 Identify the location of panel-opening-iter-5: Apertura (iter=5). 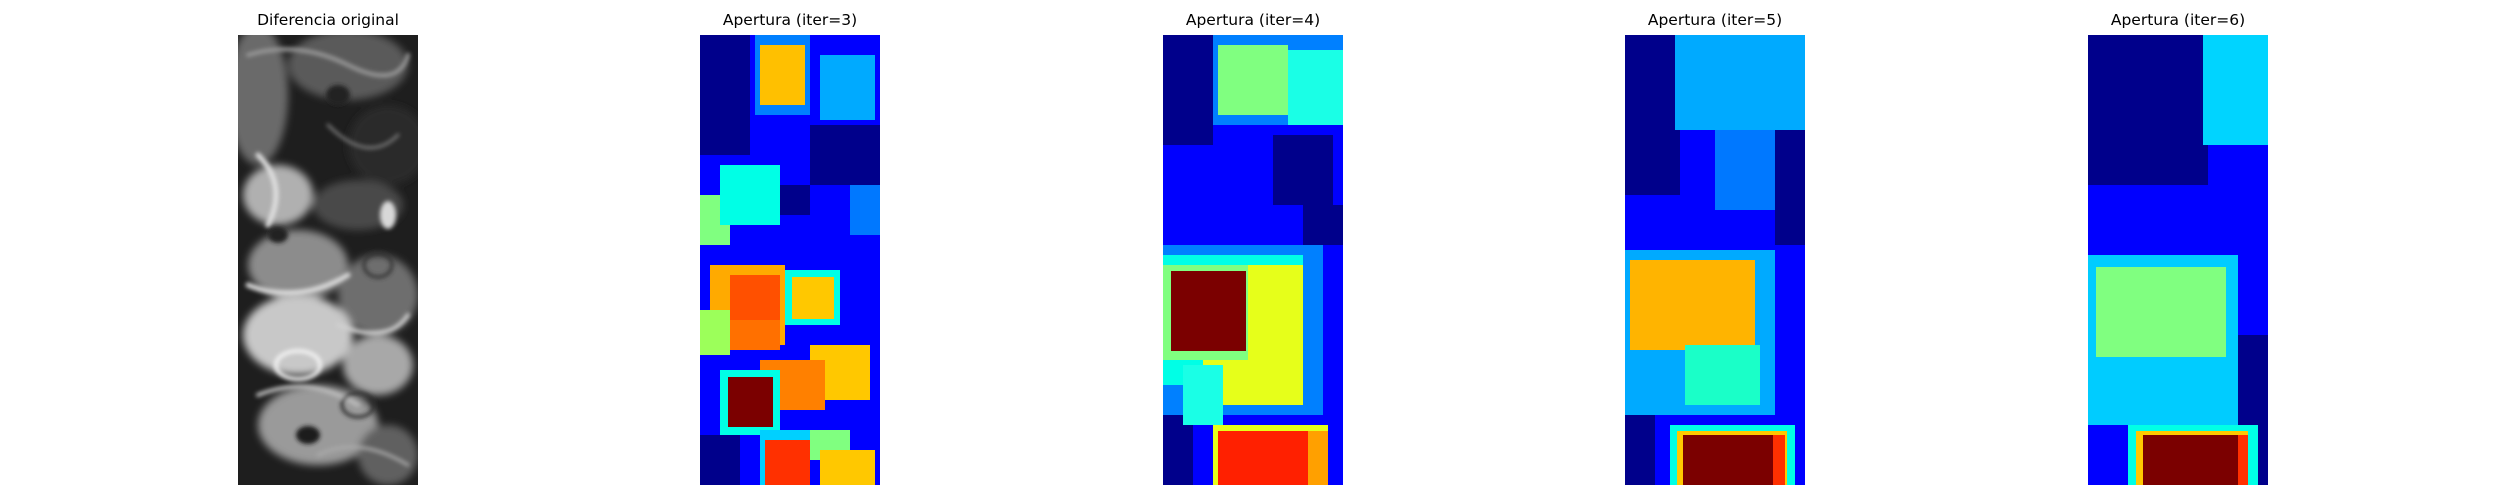
(1715, 250).